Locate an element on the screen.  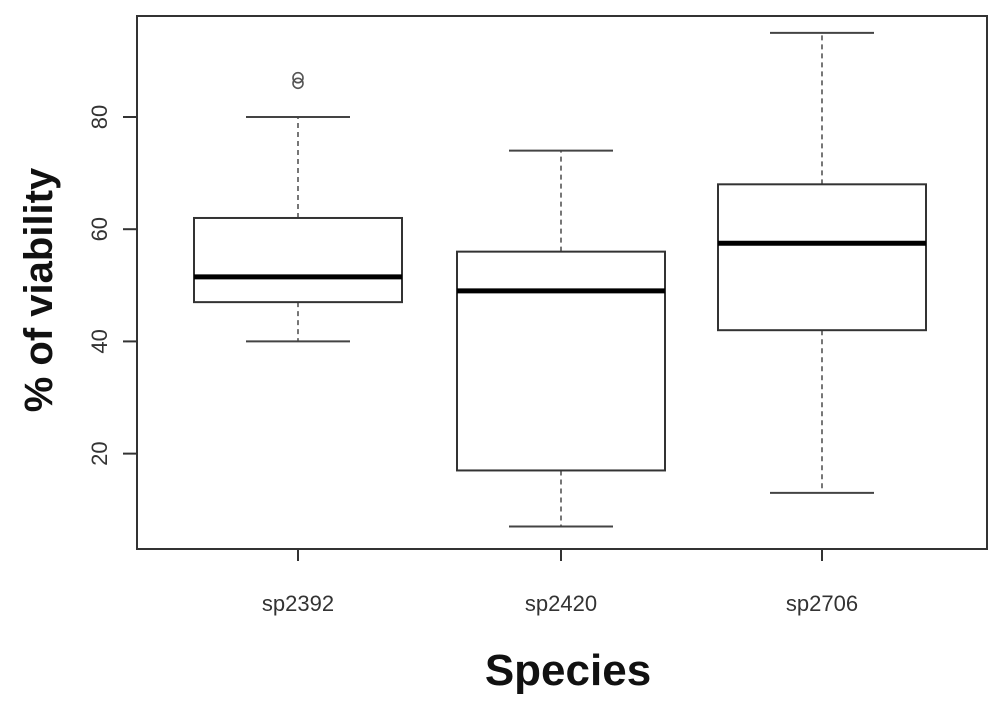
x-tick-label: sp2392 is located at coordinates (298, 603).